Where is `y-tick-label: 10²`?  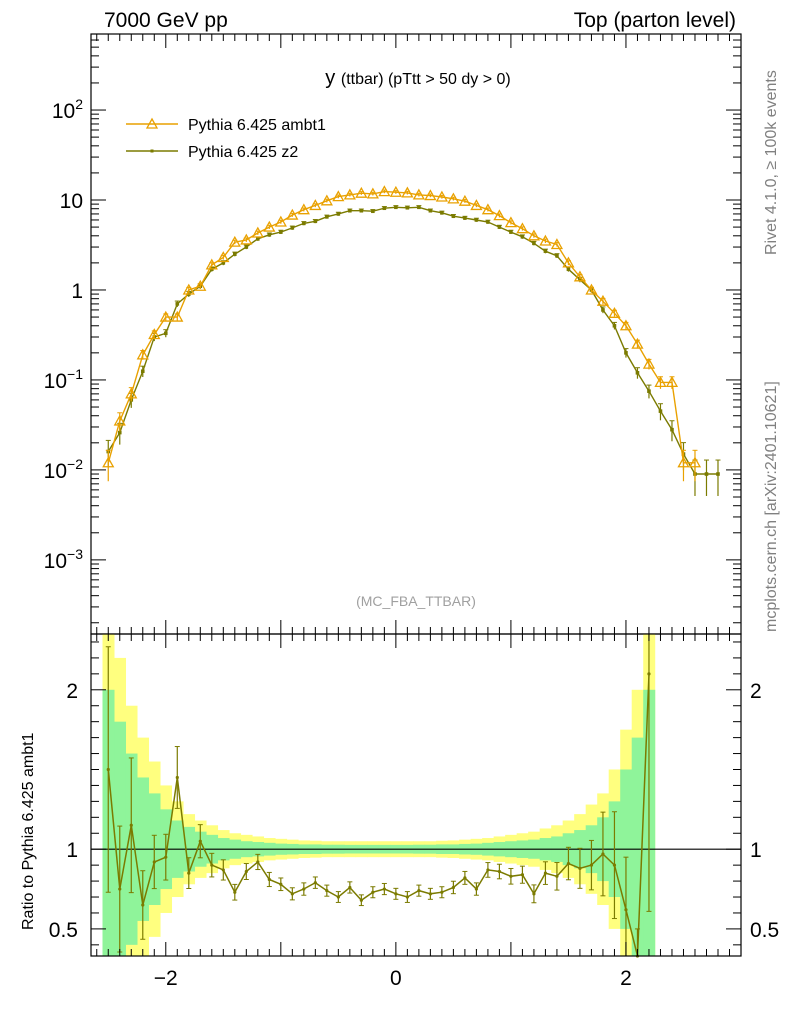 y-tick-label: 10² is located at coordinates (67, 109).